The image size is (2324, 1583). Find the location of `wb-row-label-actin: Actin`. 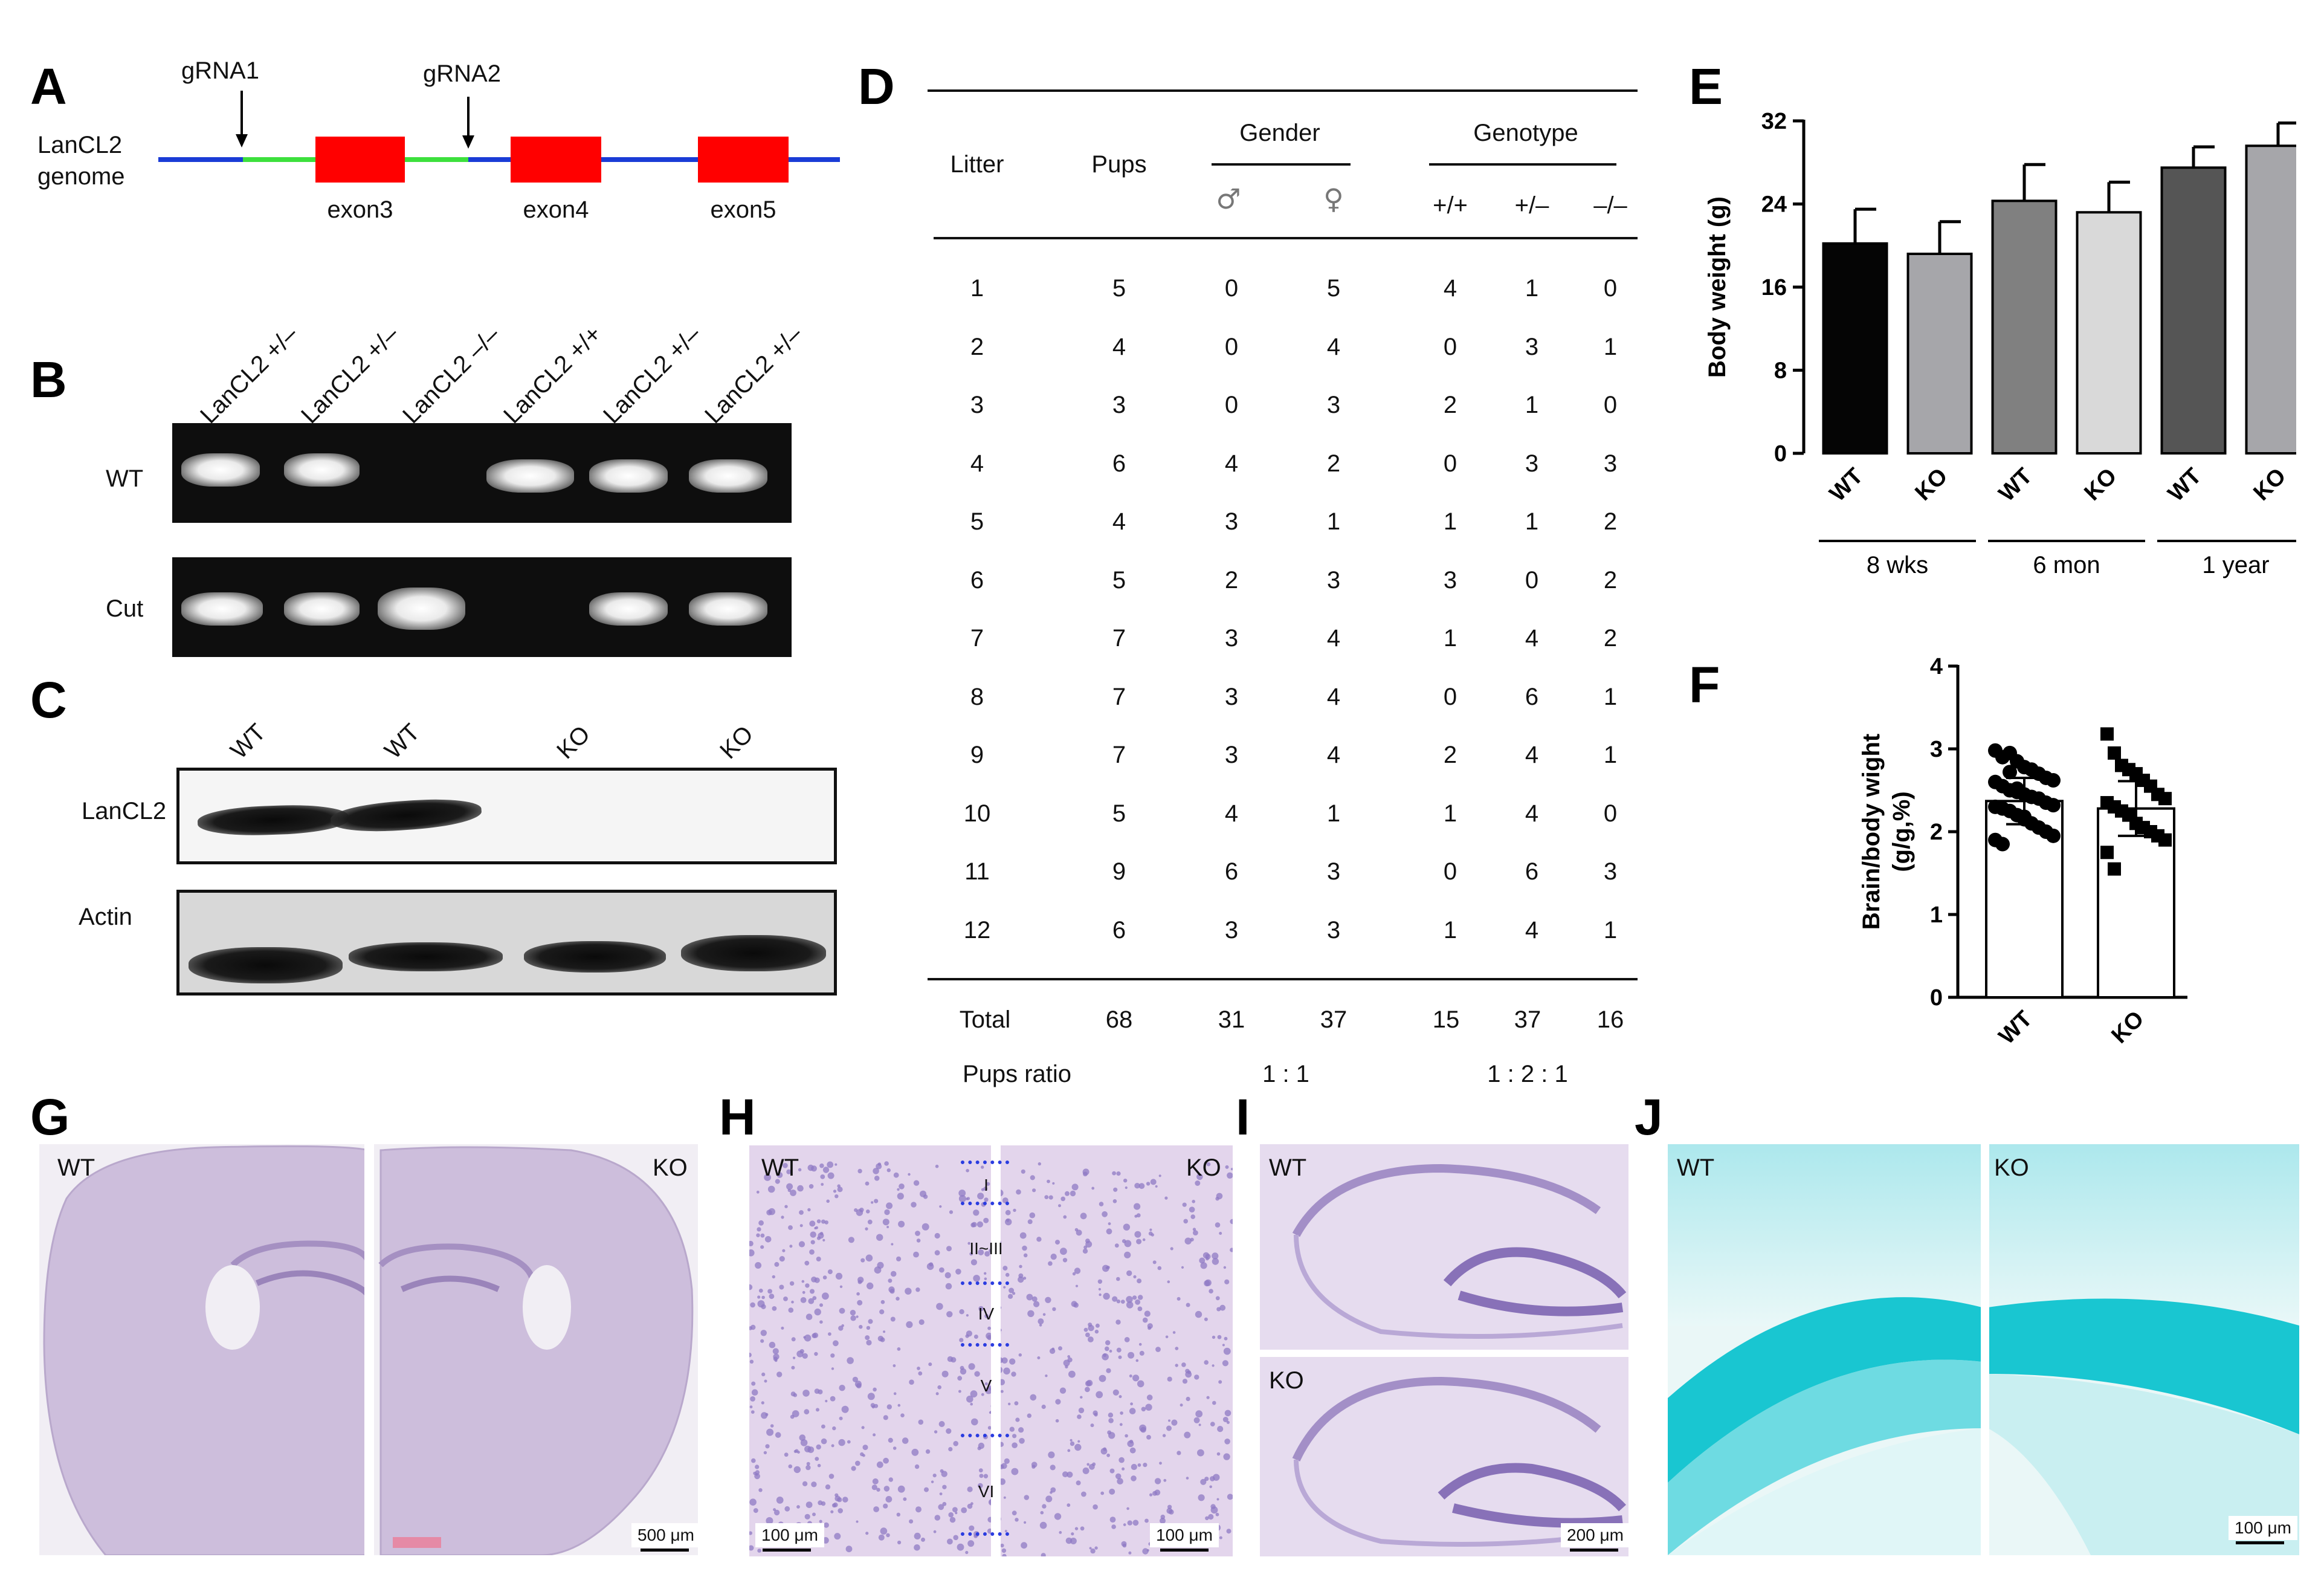

wb-row-label-actin: Actin is located at coordinates (106, 917).